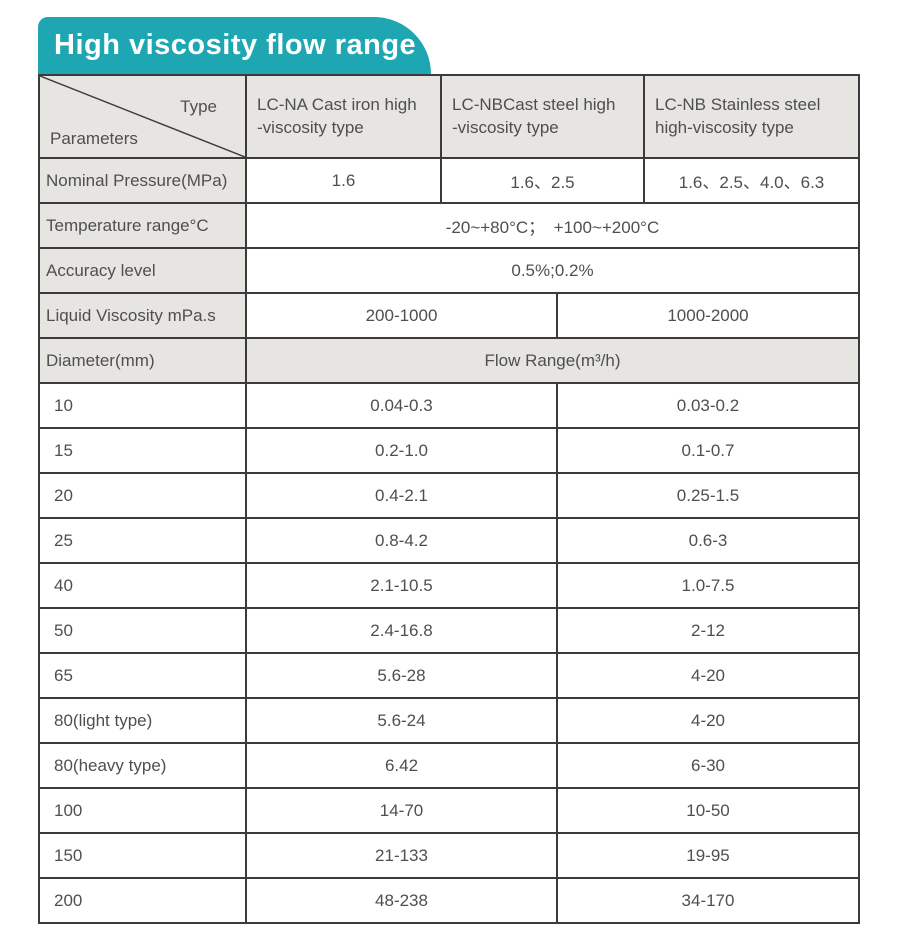 The image size is (900, 945). I want to click on flow-diameter: 10, so click(142, 405).